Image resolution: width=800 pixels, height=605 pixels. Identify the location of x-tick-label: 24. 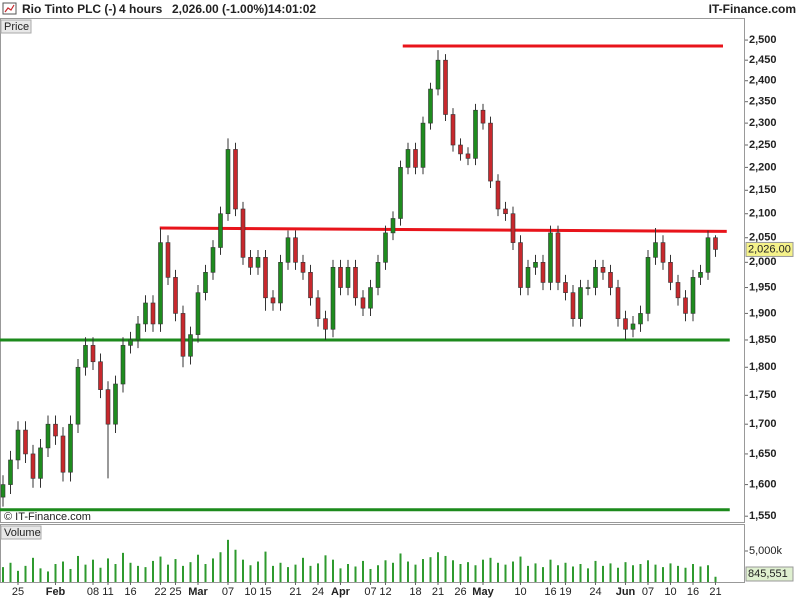
(595, 592).